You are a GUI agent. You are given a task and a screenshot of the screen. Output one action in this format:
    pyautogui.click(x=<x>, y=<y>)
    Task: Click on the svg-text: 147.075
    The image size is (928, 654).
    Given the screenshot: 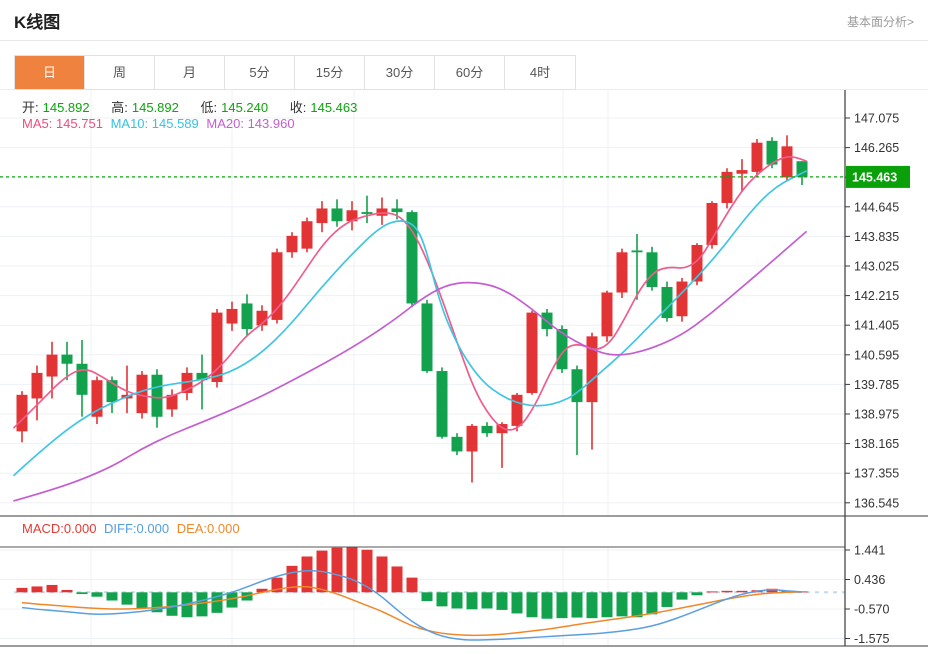 What is the action you would take?
    pyautogui.click(x=876, y=119)
    